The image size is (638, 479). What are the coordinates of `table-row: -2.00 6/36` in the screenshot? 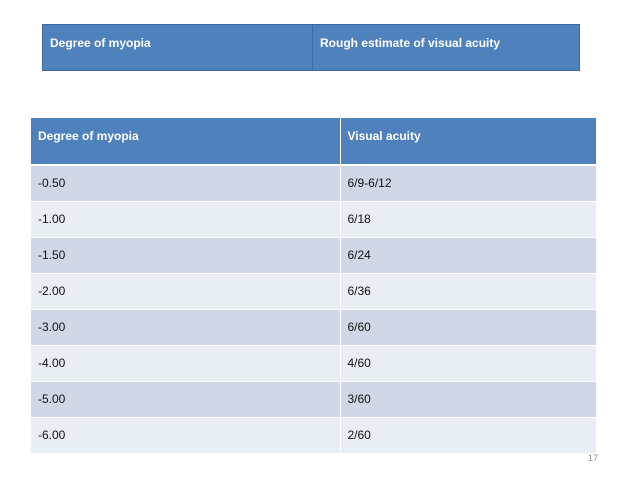 It's located at (313, 291).